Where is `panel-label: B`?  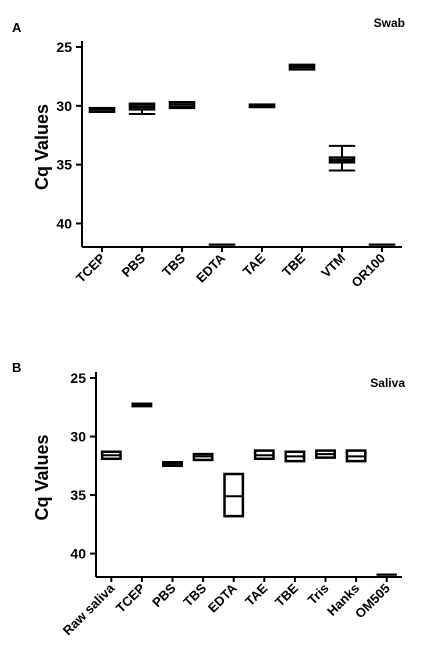 panel-label: B is located at coordinates (16, 367).